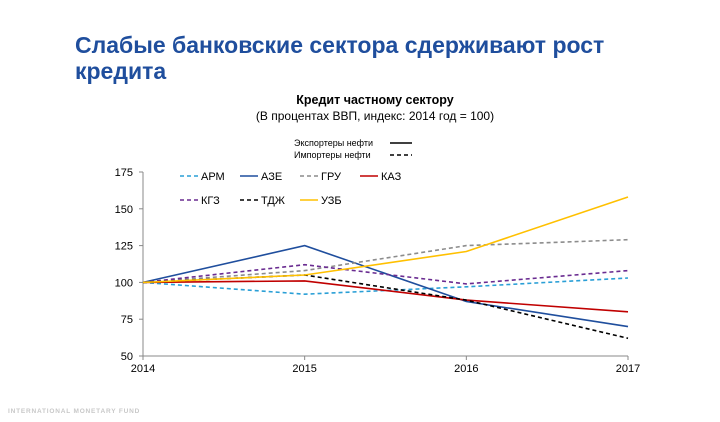  What do you see at coordinates (124, 247) in the screenshot?
I see `y-tick-label: 125` at bounding box center [124, 247].